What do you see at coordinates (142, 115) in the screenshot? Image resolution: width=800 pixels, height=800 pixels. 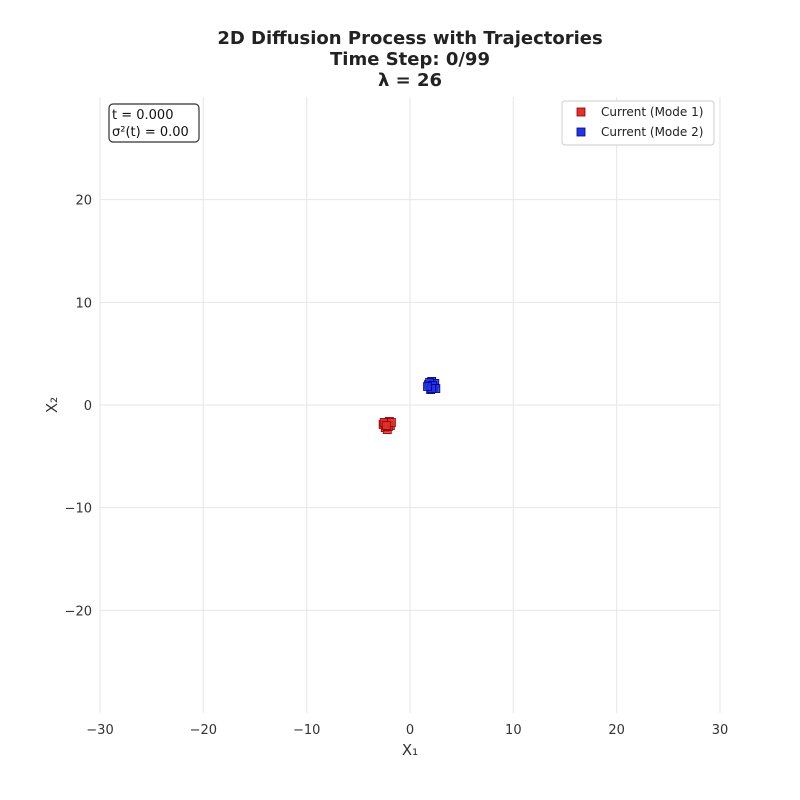 I see `info-time: t = 0.000` at bounding box center [142, 115].